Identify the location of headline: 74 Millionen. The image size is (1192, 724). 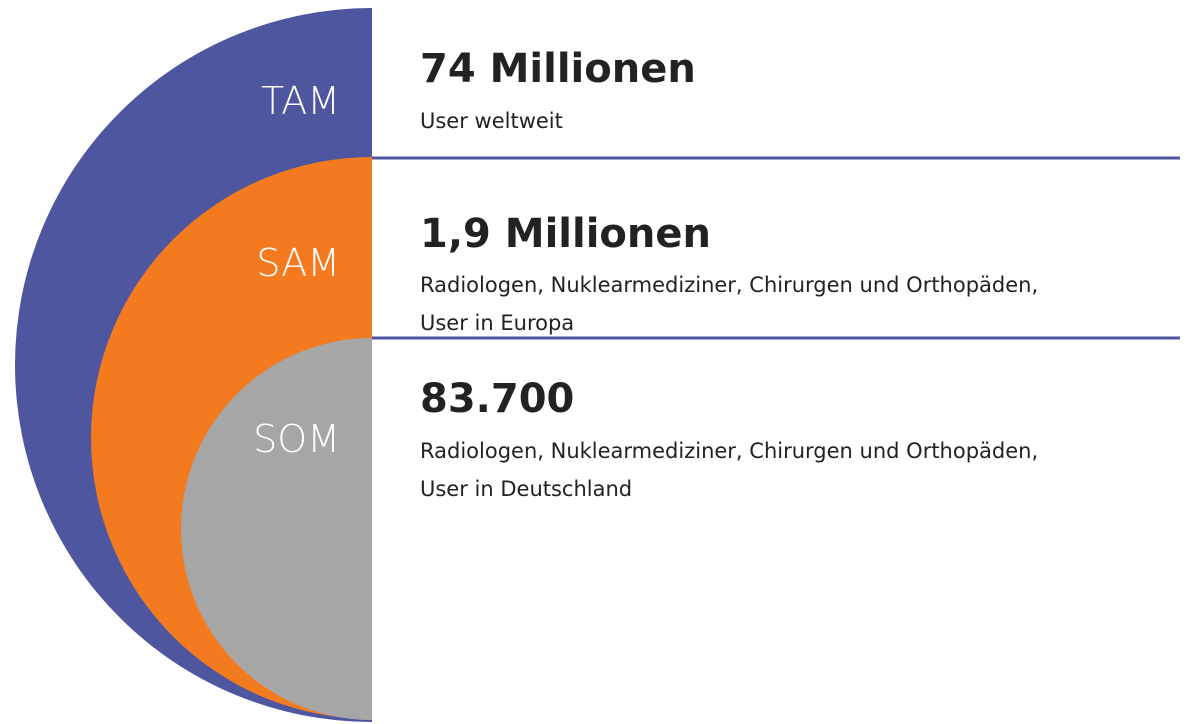
(558, 69).